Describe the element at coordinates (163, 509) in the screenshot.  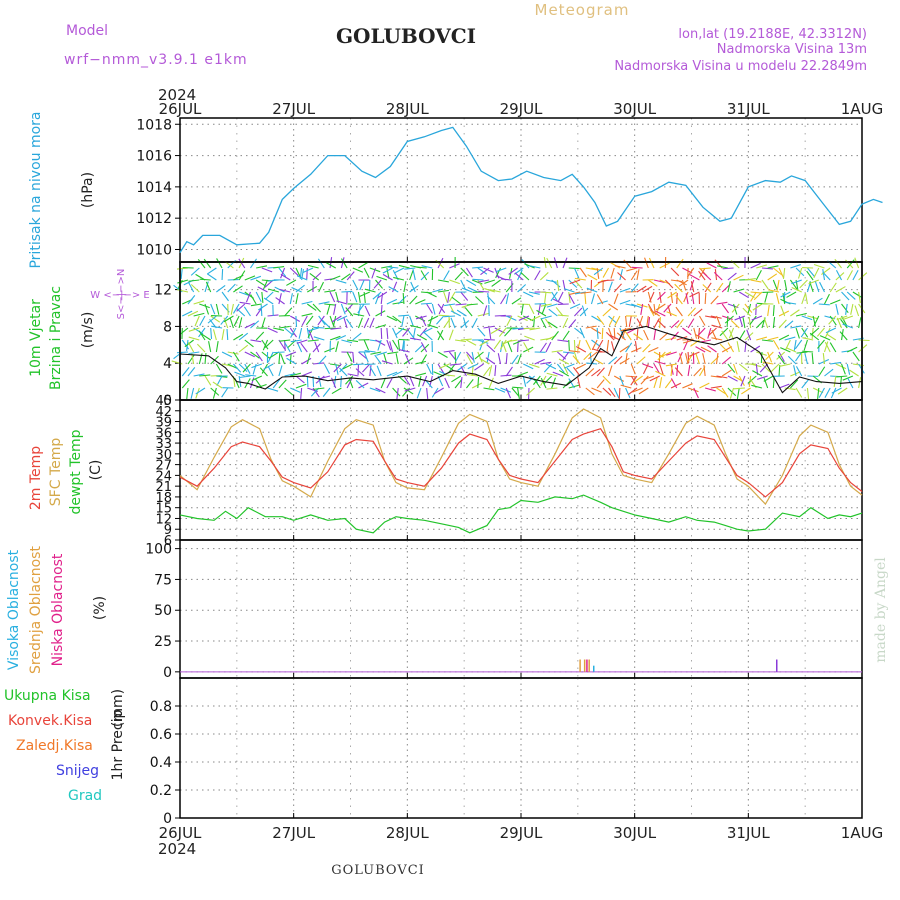
I see `ytick-label: 15` at that location.